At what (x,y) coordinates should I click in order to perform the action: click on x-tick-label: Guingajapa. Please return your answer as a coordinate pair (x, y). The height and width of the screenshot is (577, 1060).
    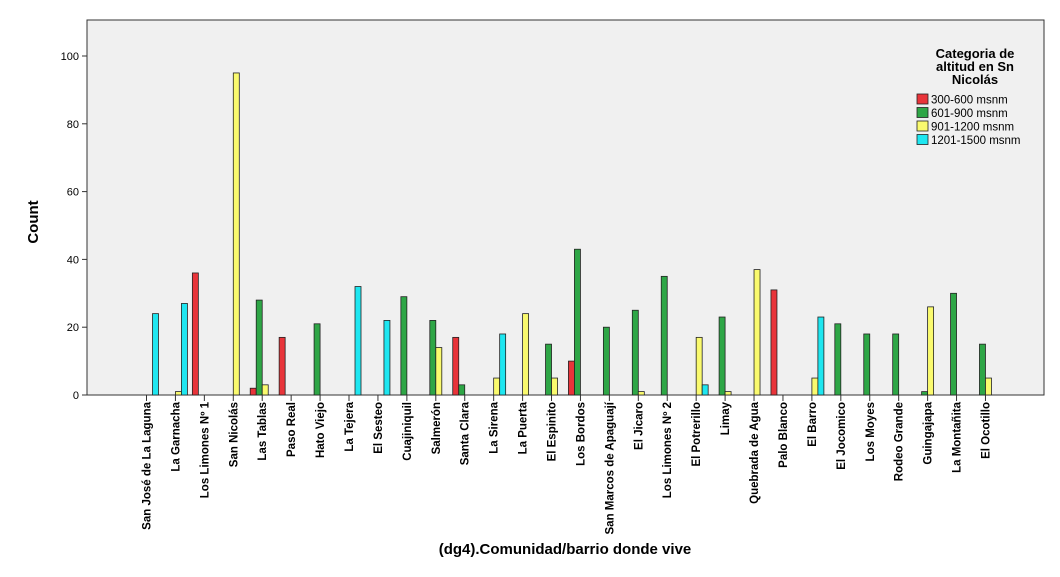
    Looking at the image, I should click on (929, 432).